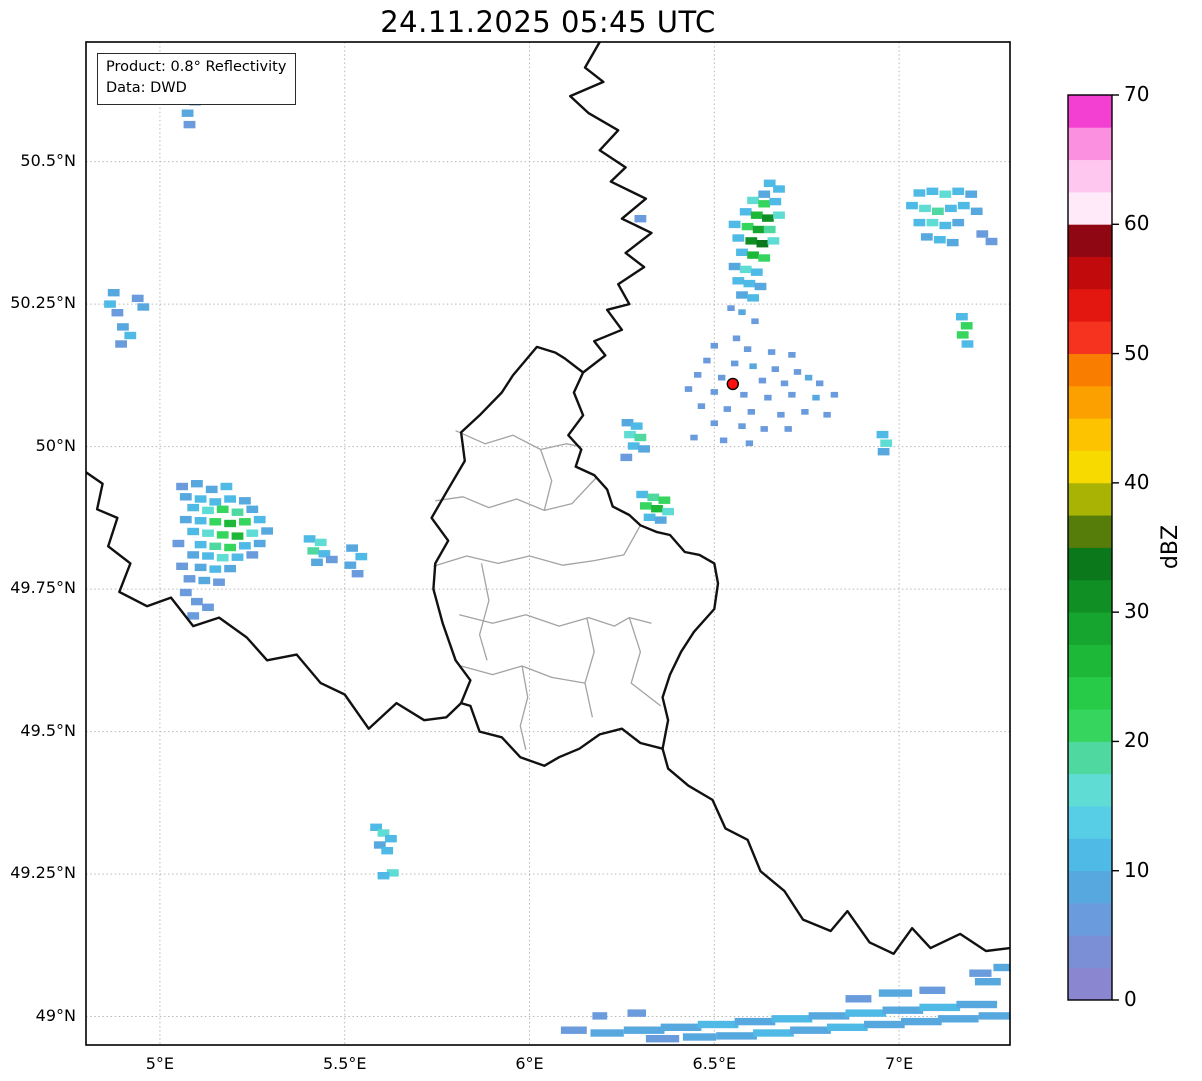 Image resolution: width=1202 pixels, height=1081 pixels. Describe the element at coordinates (344, 1063) in the screenshot. I see `x-tick-label: 5.5°E` at that location.